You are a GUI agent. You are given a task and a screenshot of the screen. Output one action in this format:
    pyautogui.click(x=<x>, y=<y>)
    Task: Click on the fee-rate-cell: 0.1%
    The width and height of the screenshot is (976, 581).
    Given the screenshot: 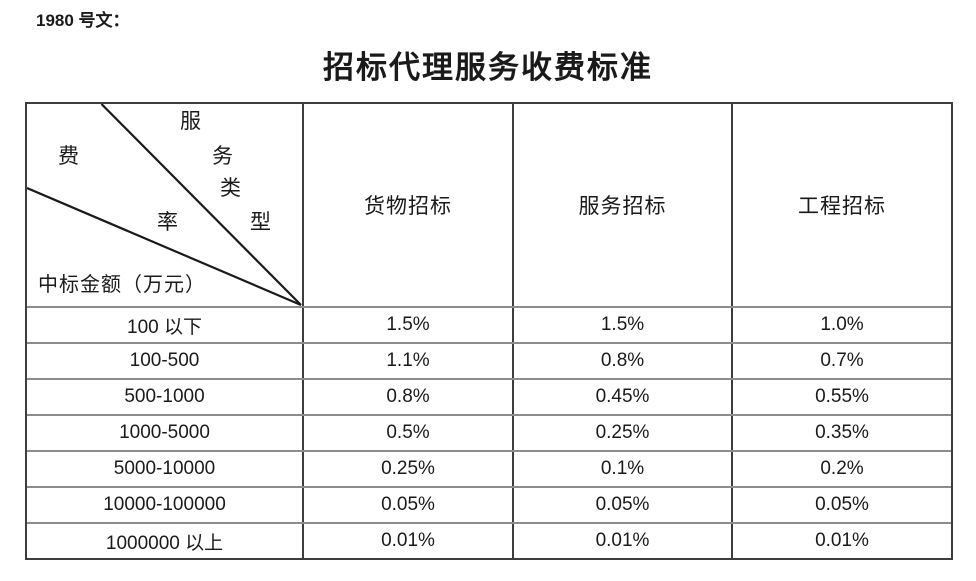 What is the action you would take?
    pyautogui.click(x=623, y=469)
    